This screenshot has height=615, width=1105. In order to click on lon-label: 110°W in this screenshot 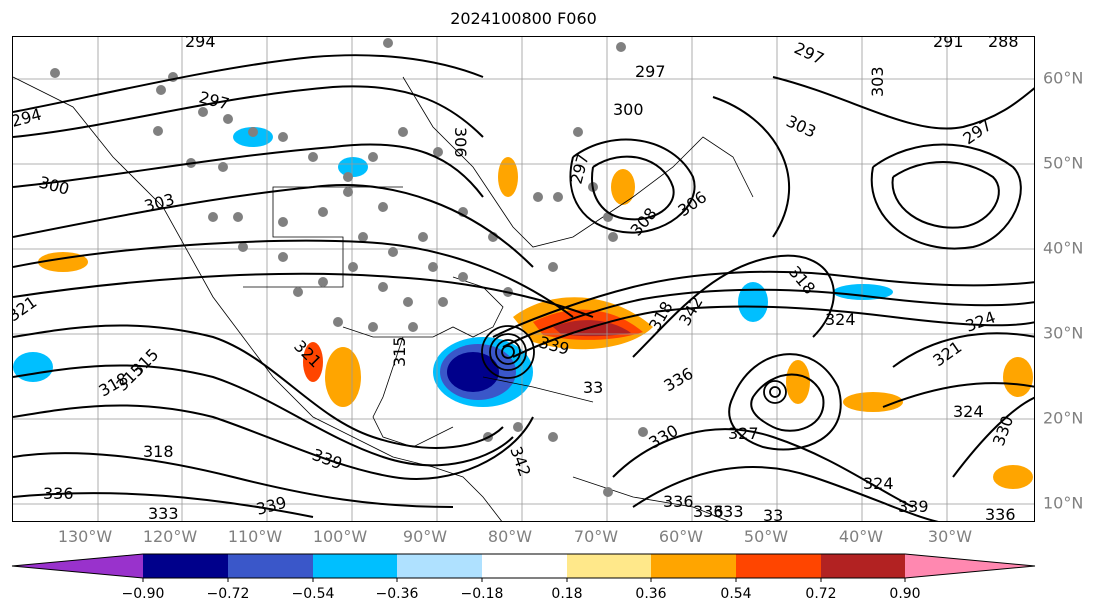, I will do `click(255, 536)`.